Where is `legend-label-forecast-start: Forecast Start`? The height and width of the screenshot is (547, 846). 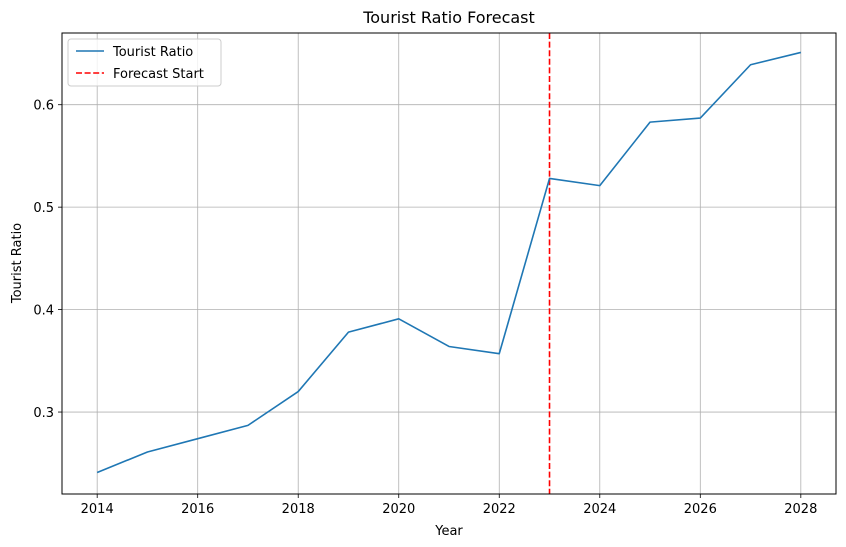 legend-label-forecast-start: Forecast Start is located at coordinates (158, 74).